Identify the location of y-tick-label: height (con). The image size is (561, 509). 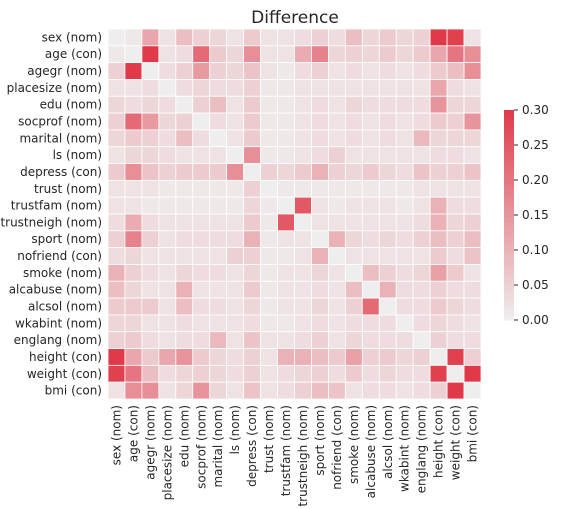
(65, 357).